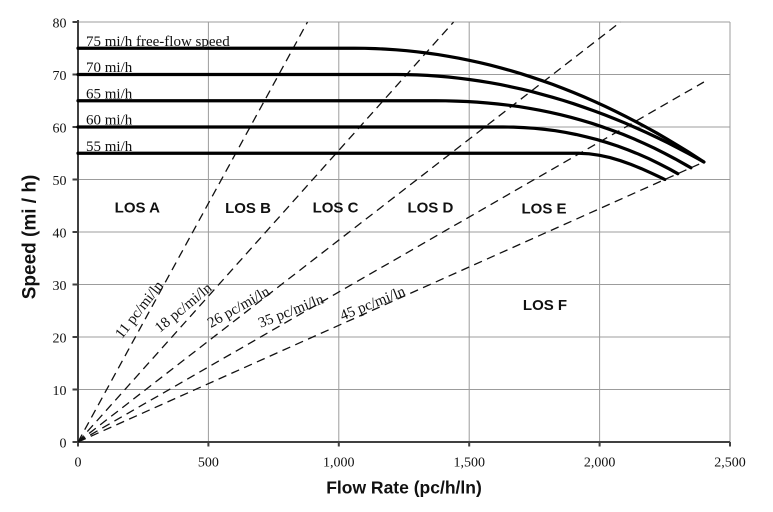  Describe the element at coordinates (60, 286) in the screenshot. I see `svg-text: 30` at that location.